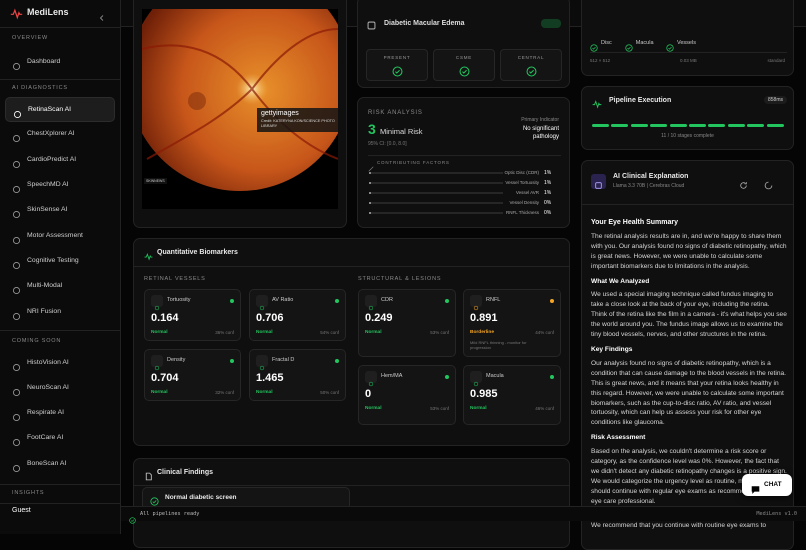  What do you see at coordinates (775, 100) in the screenshot?
I see `pipeline-time: 858ms` at bounding box center [775, 100].